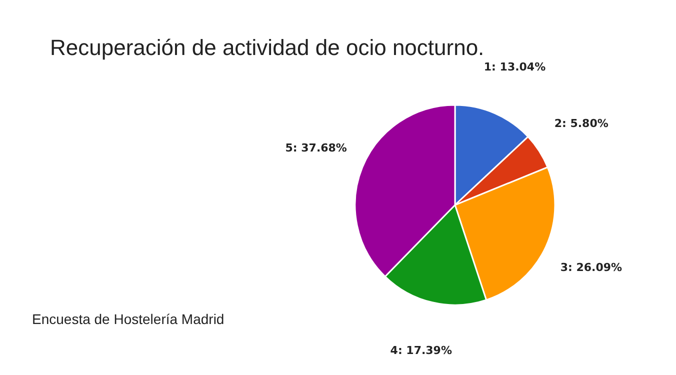  Describe the element at coordinates (581, 123) in the screenshot. I see `slice-label: 2: 5.80%` at that location.